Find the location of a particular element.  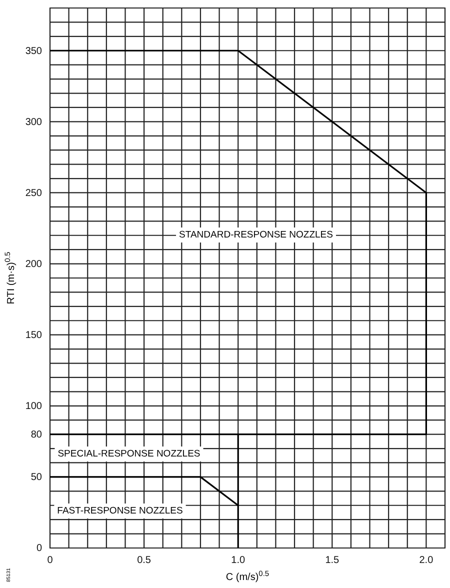

y-tick-label: 250 is located at coordinates (33, 193).